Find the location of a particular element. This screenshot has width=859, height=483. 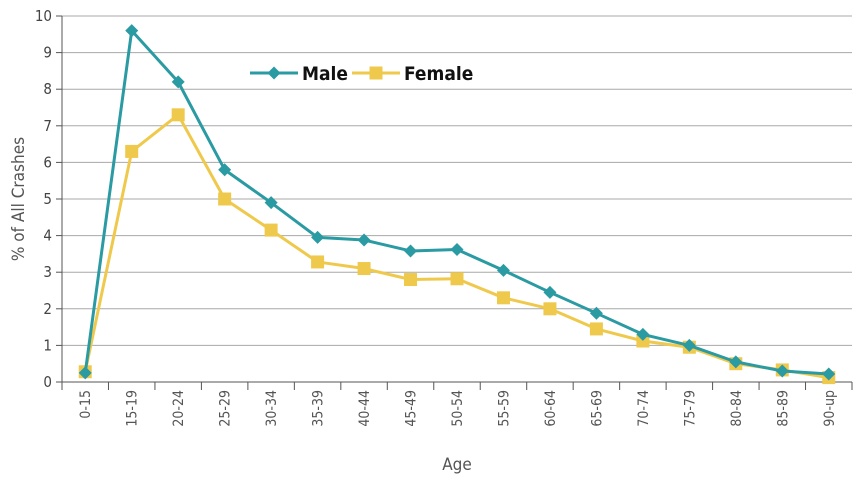

x-tick-label: 60-64 is located at coordinates (551, 408).